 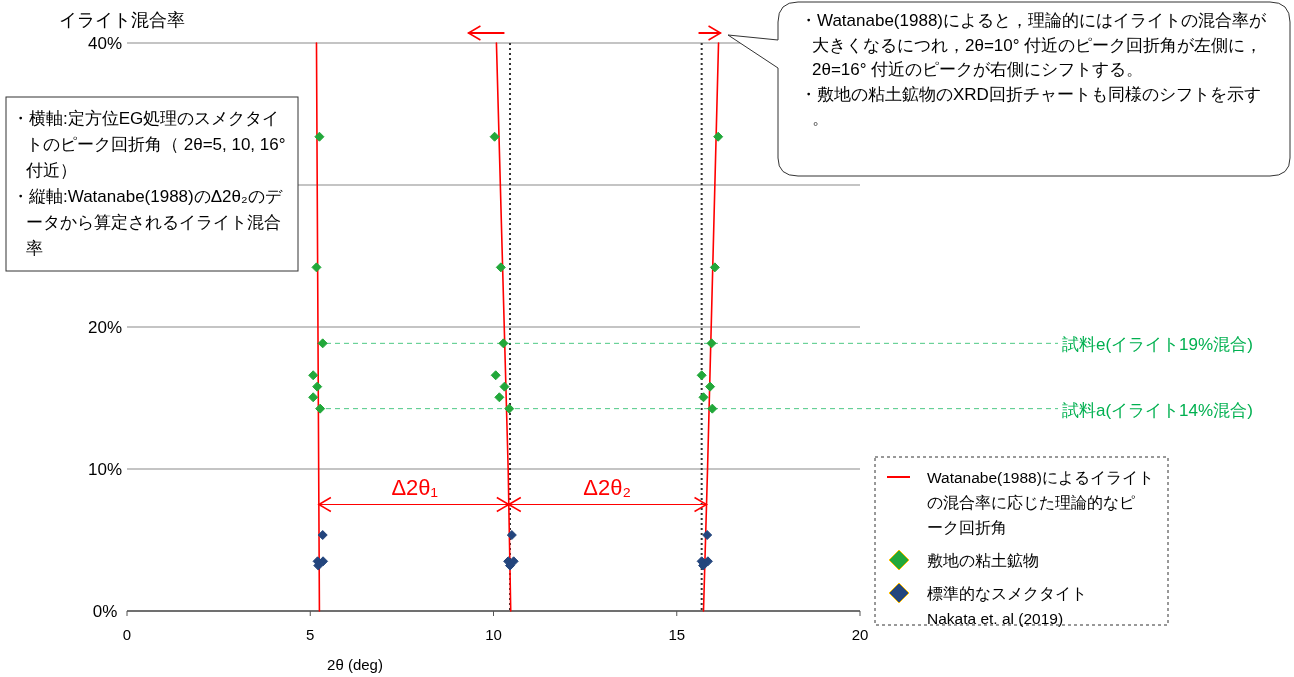 I want to click on annotation: Δ2θ₁, so click(x=414, y=487).